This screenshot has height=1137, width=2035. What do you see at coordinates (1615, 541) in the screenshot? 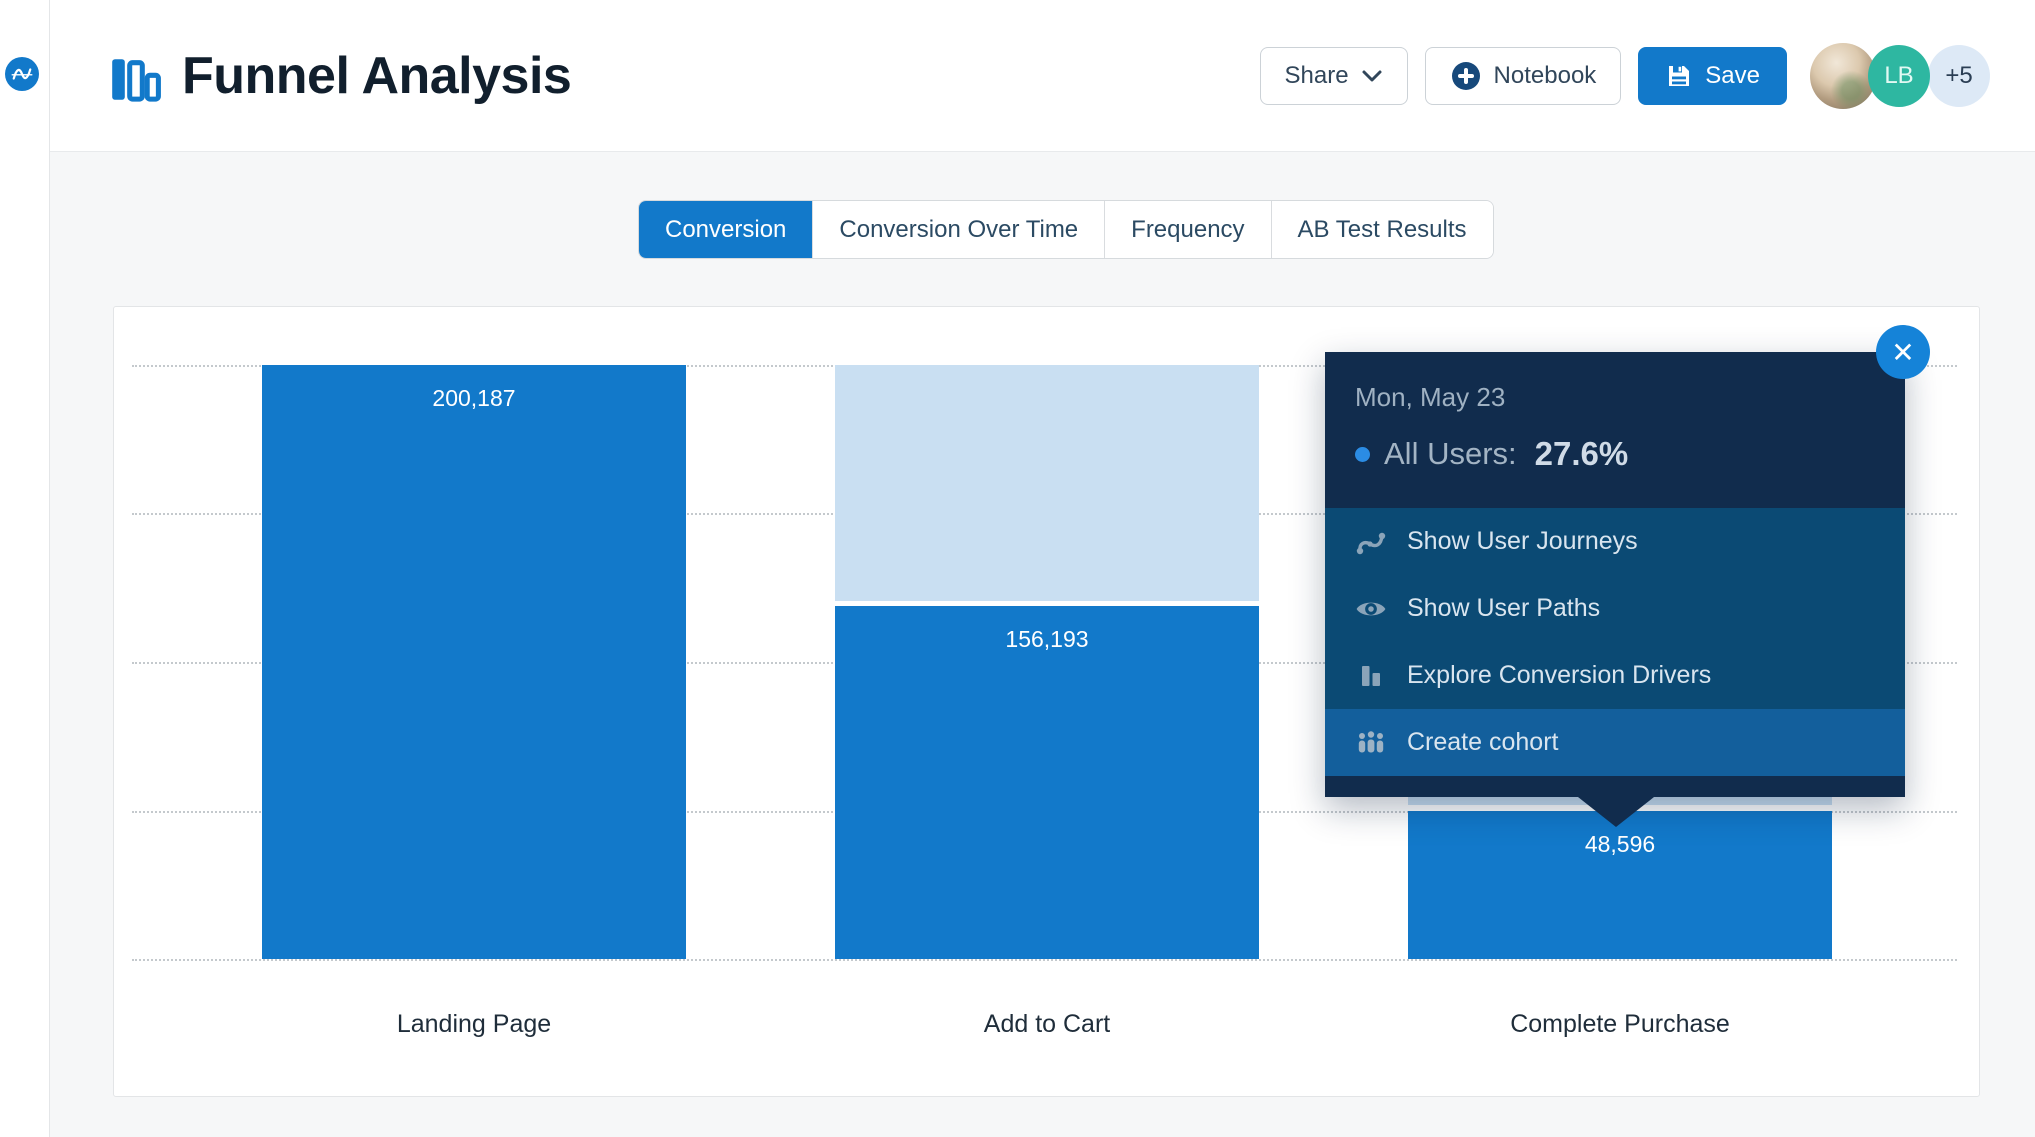
I see `menu-item-show-user-journeys: Show User Journeys` at bounding box center [1615, 541].